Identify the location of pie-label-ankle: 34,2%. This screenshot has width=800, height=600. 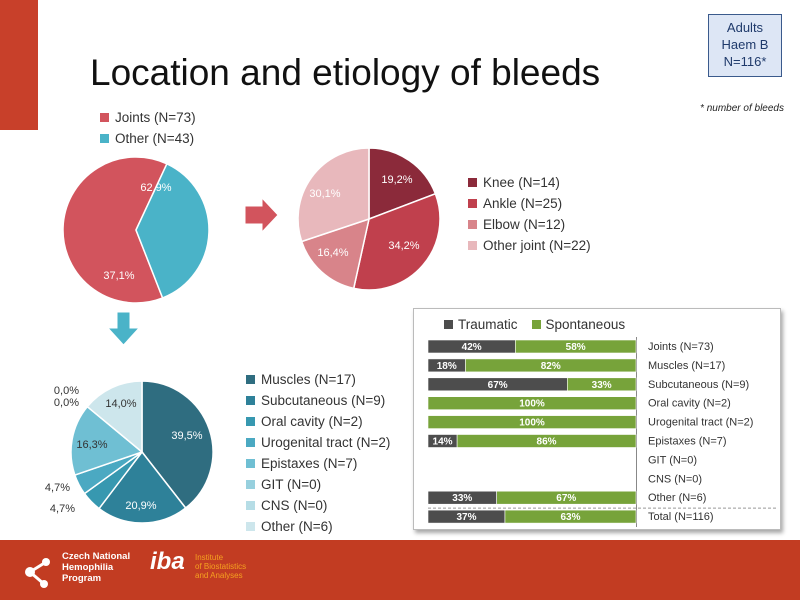
(403, 246).